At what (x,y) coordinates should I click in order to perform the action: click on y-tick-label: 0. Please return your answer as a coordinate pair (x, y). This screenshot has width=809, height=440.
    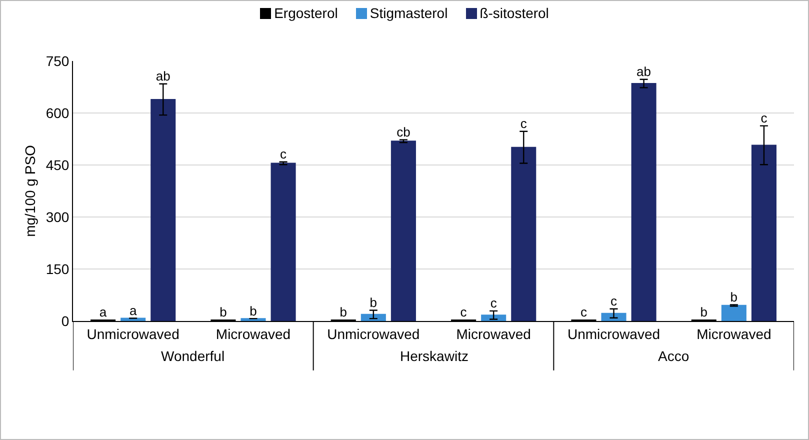
    Looking at the image, I should click on (65, 320).